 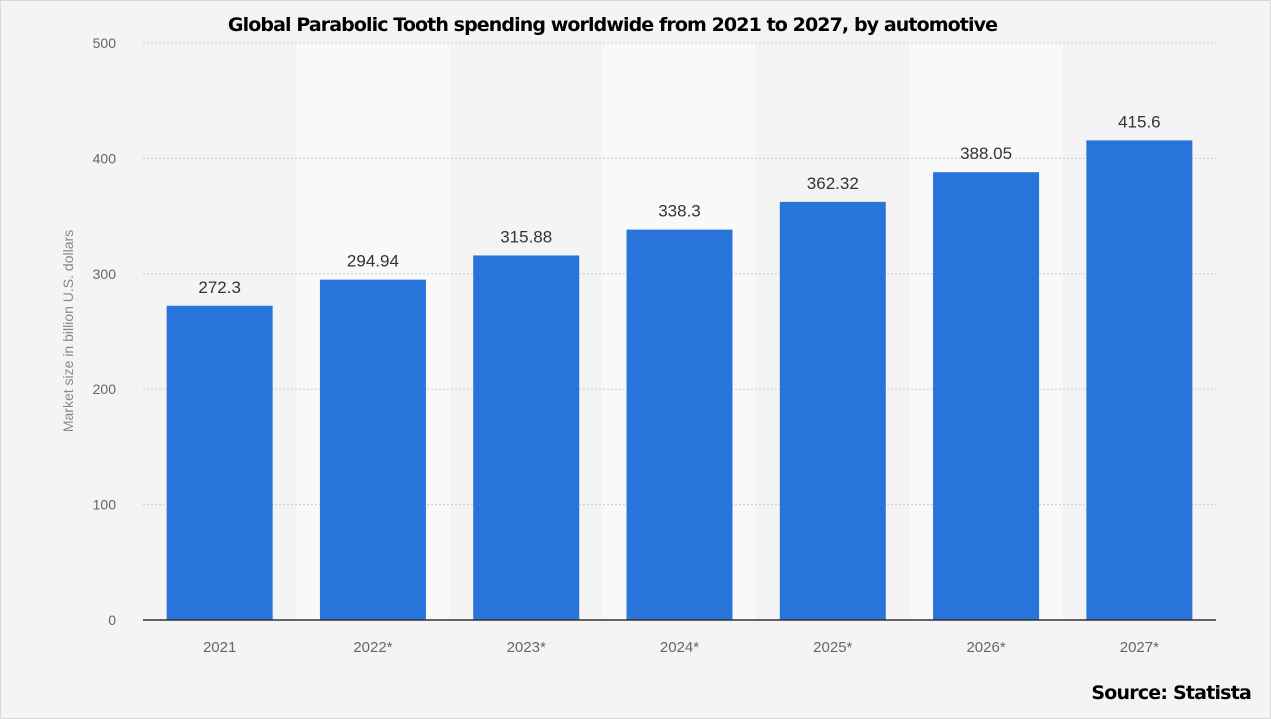 I want to click on y-tick-label: 300, so click(x=105, y=274).